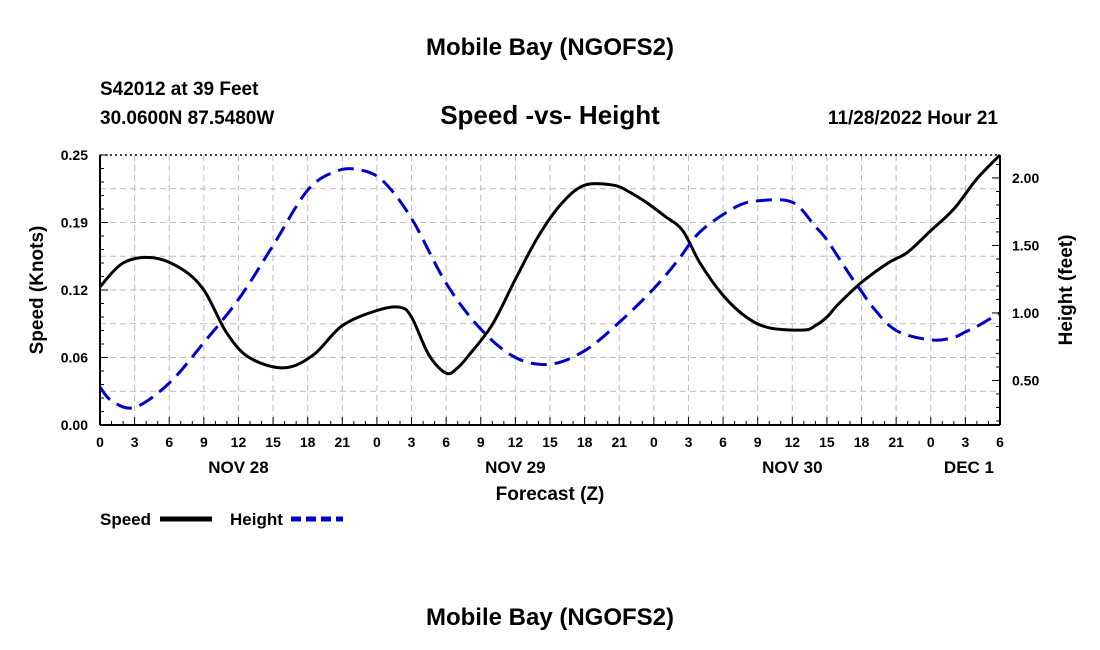 The width and height of the screenshot is (1100, 650). Describe the element at coordinates (913, 118) in the screenshot. I see `forecast-time: 11/28/2022 Hour 21` at that location.